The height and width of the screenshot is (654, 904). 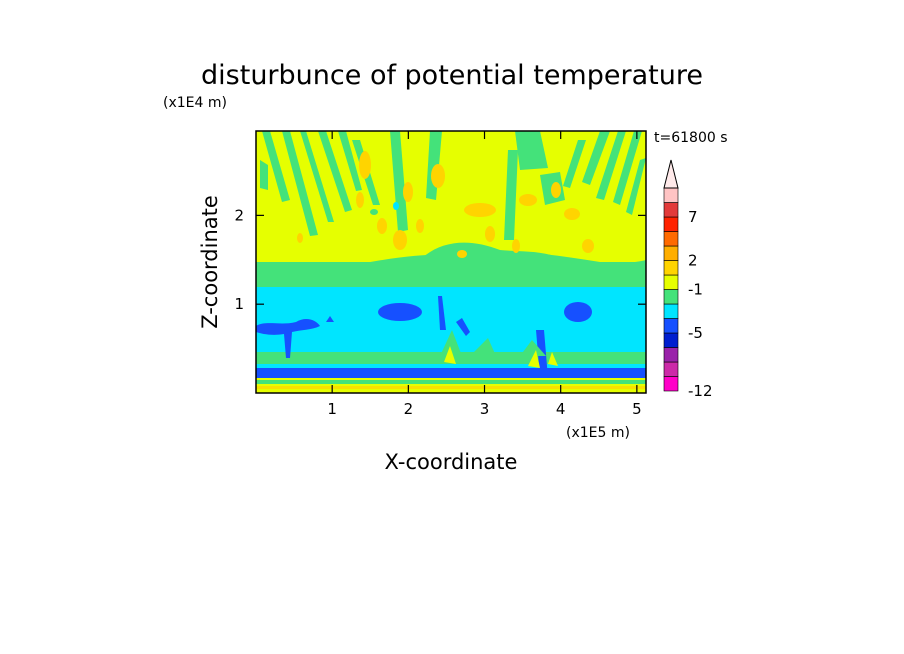 What do you see at coordinates (396, 206) in the screenshot?
I see `blue-speck-upper` at bounding box center [396, 206].